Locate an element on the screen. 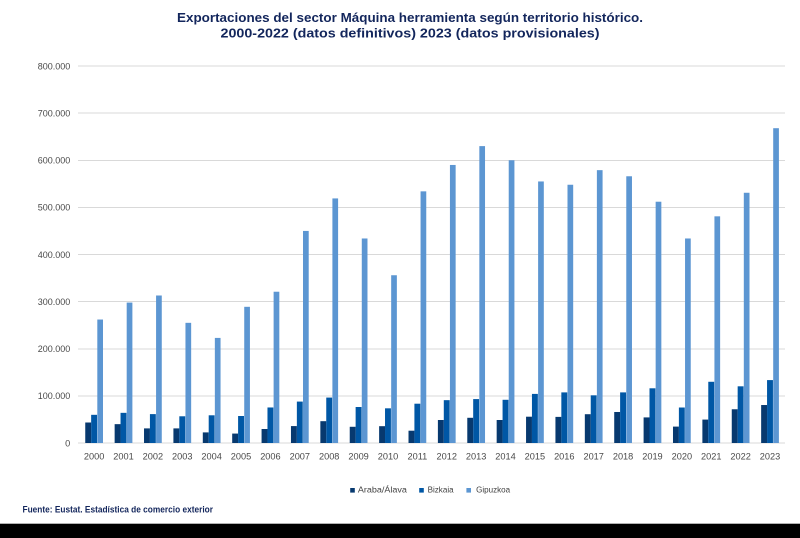 Image resolution: width=800 pixels, height=538 pixels. svg-text: 2007 is located at coordinates (300, 457).